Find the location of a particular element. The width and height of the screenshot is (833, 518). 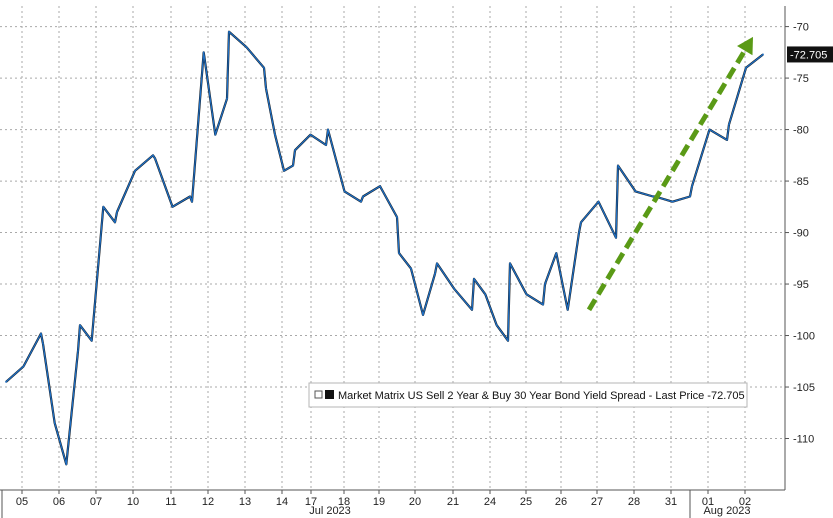

x-tick-label: 12 is located at coordinates (208, 502).